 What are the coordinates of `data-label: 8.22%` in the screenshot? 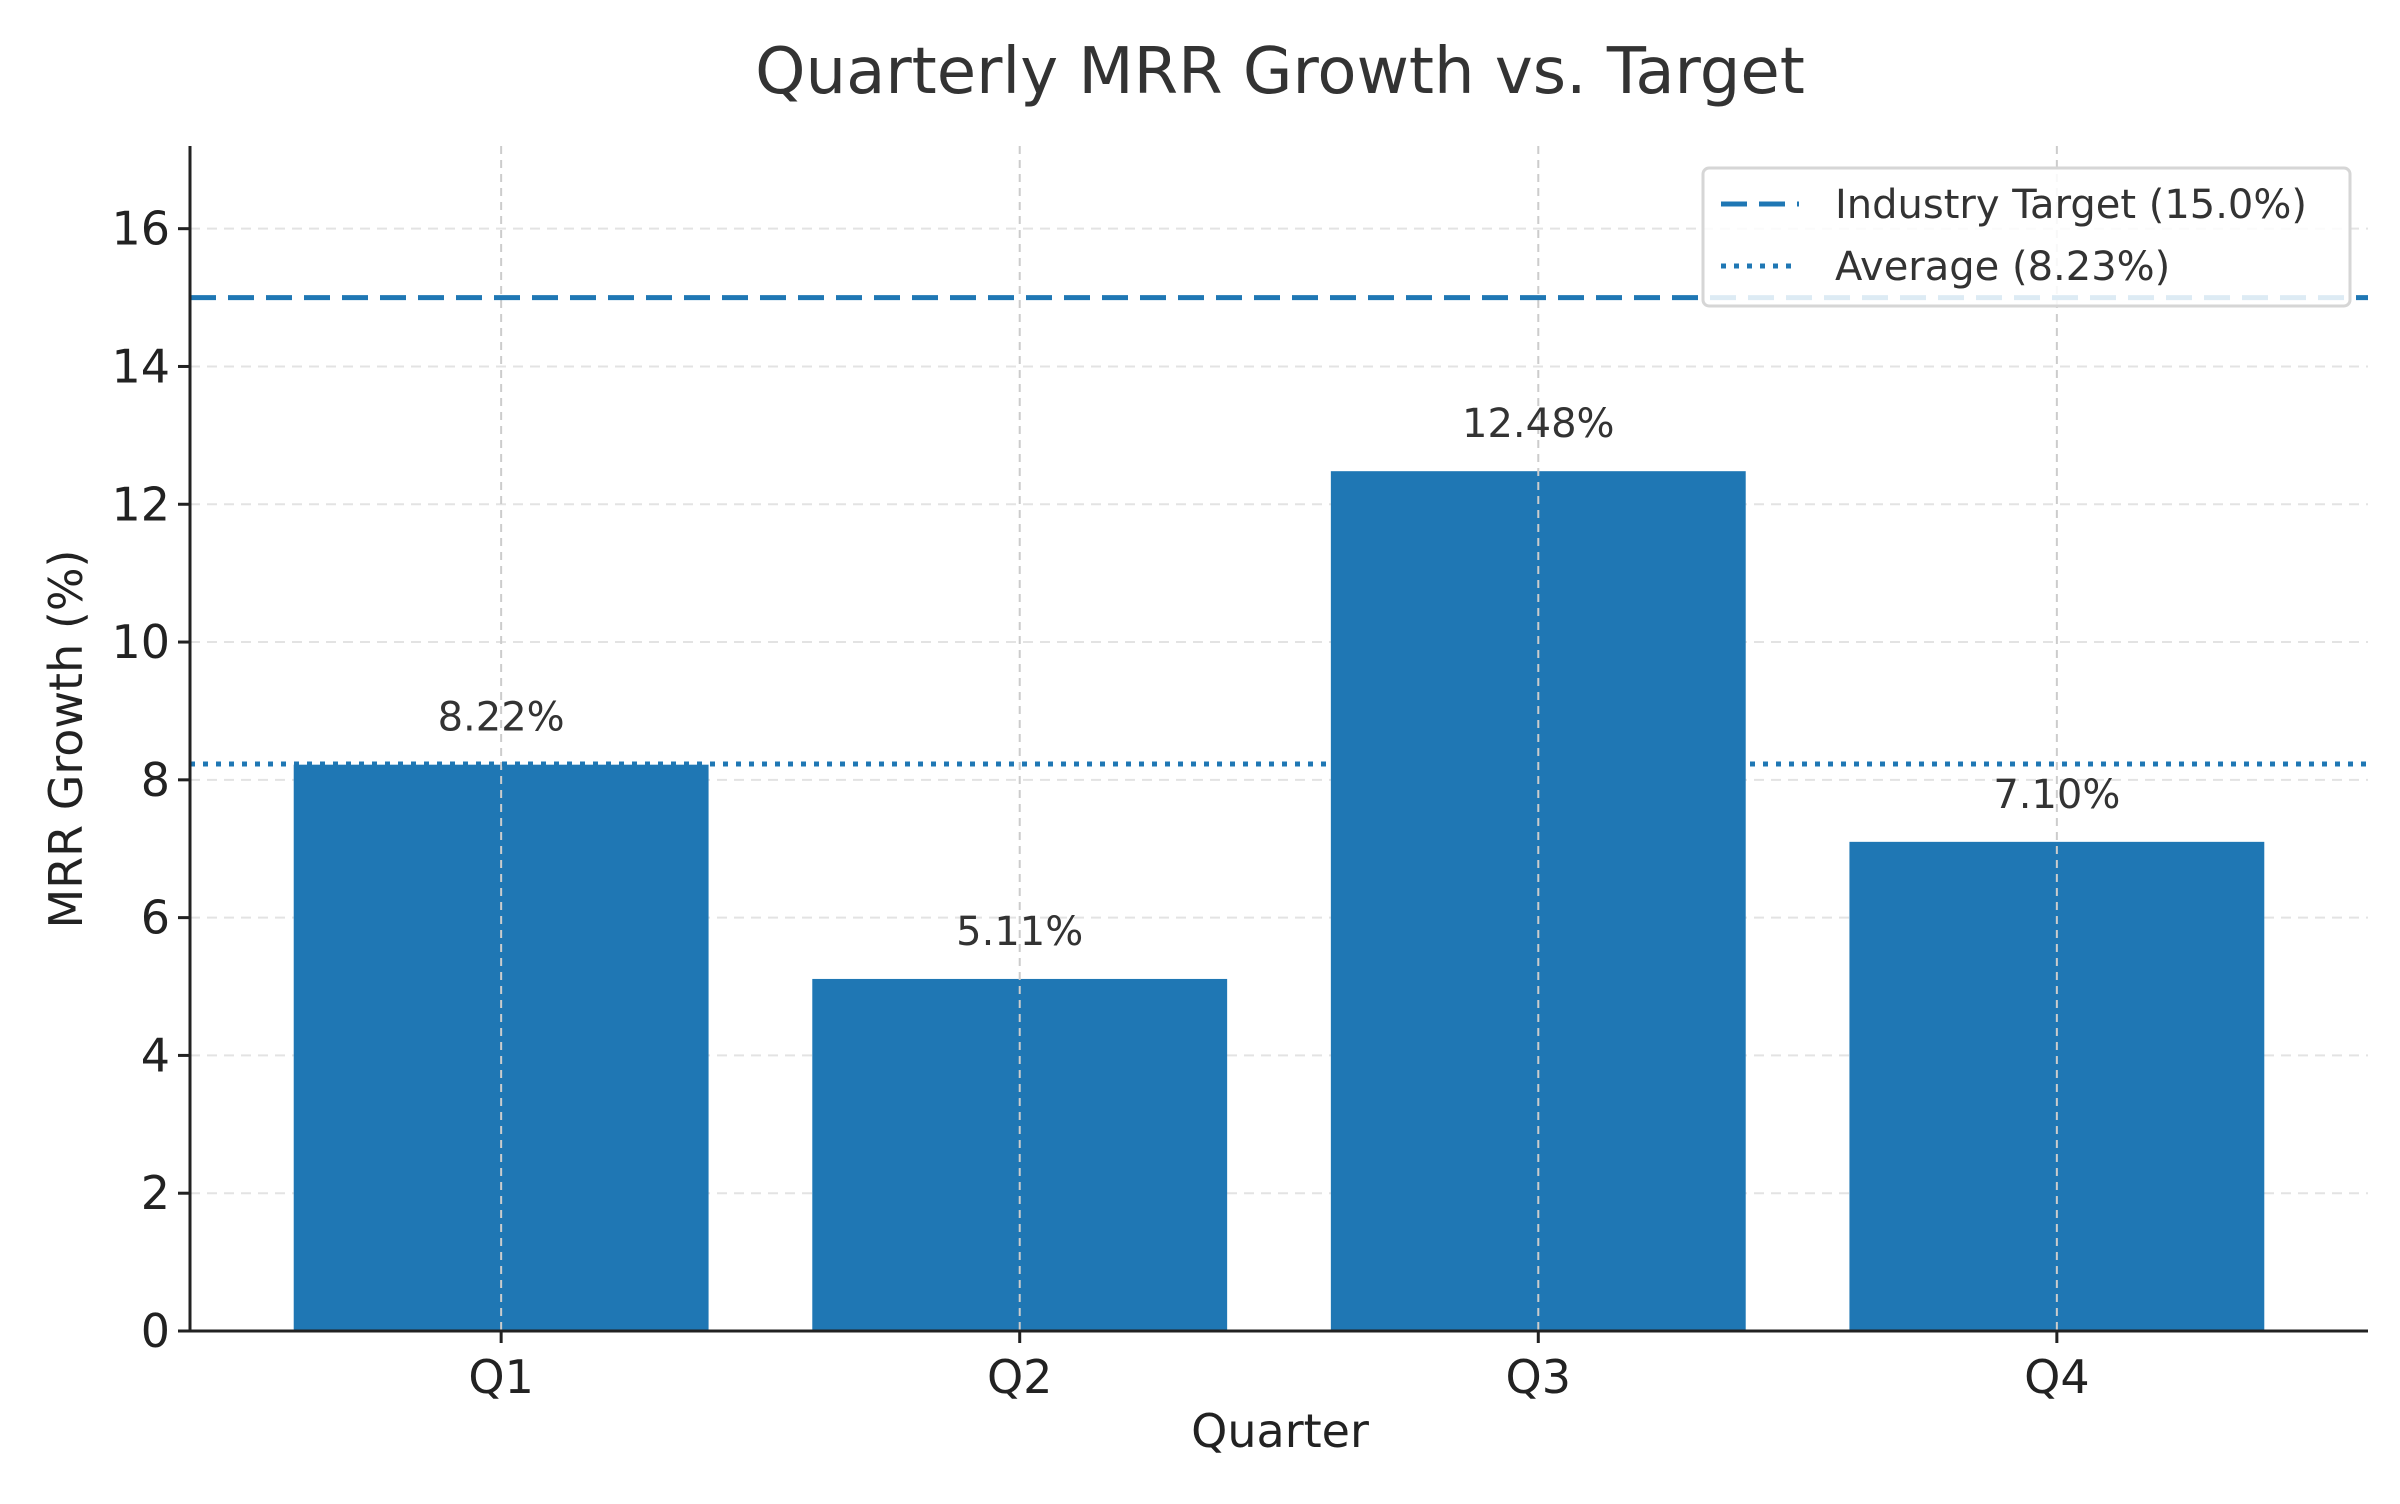 It's located at (501, 718).